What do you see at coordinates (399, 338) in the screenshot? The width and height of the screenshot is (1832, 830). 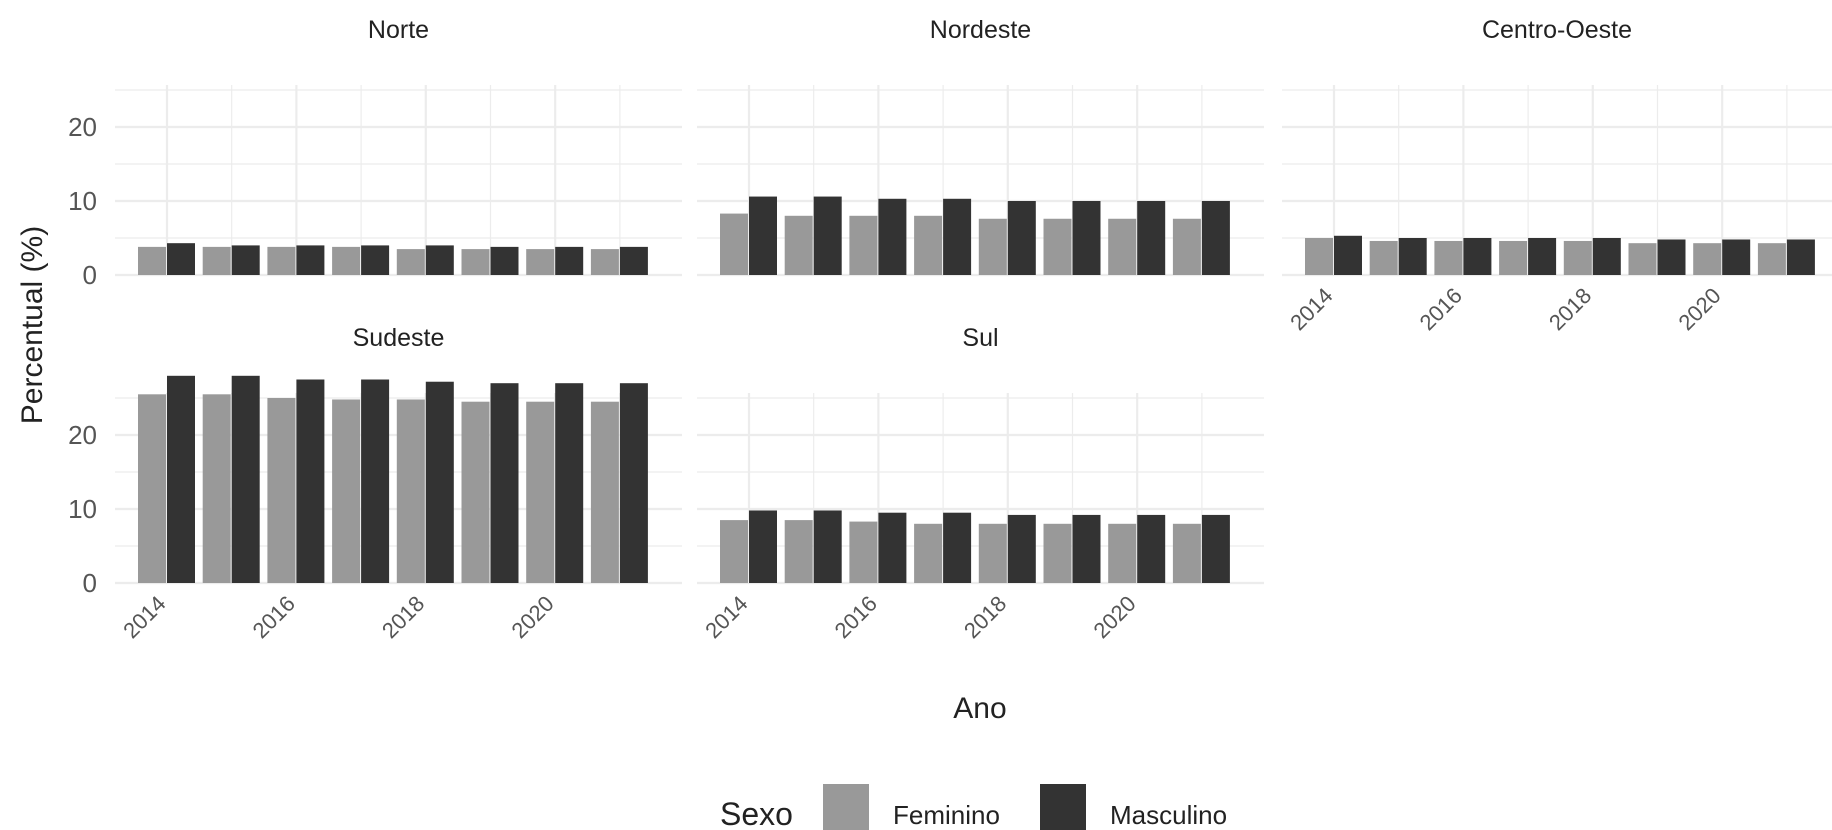 I see `panel-title: Sudeste` at bounding box center [399, 338].